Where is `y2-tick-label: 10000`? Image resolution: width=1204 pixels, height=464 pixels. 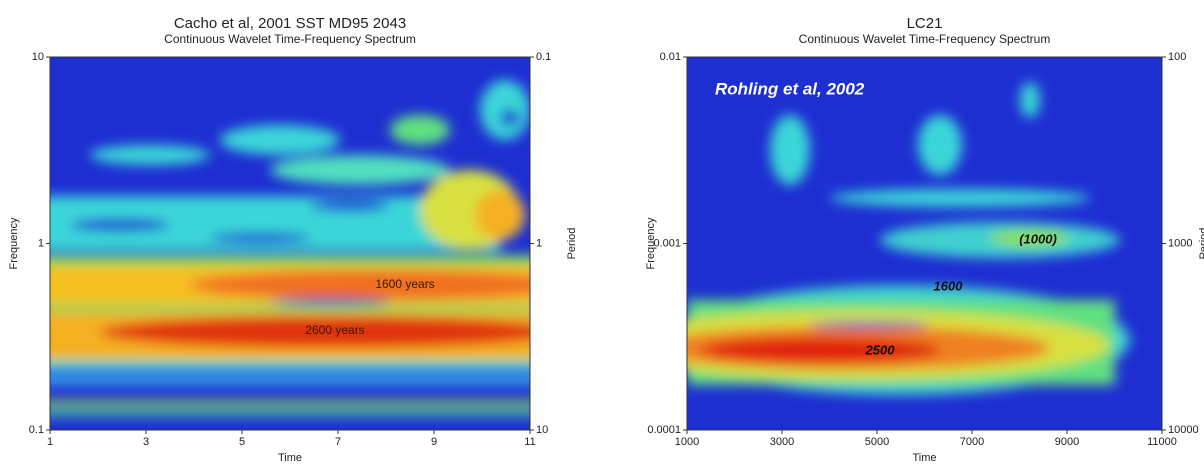
y2-tick-label: 10000 is located at coordinates (1183, 430).